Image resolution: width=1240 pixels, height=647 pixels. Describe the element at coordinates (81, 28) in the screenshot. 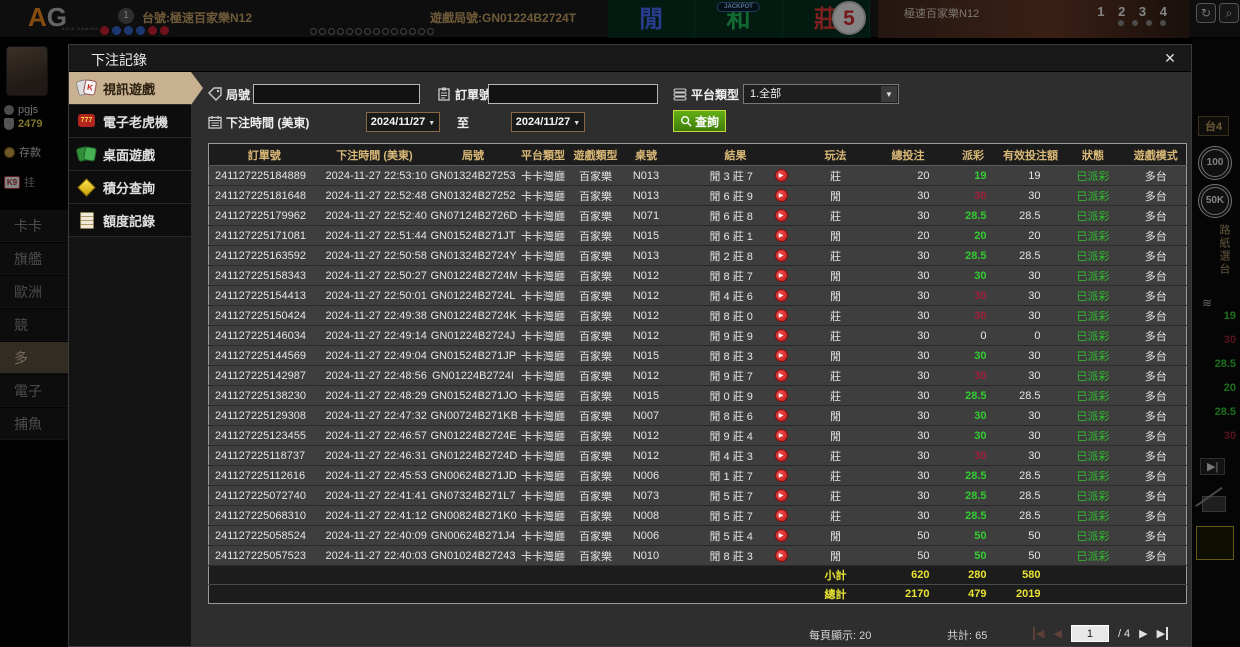

I see `ag-logo-subtext: ASIA GAMING` at that location.